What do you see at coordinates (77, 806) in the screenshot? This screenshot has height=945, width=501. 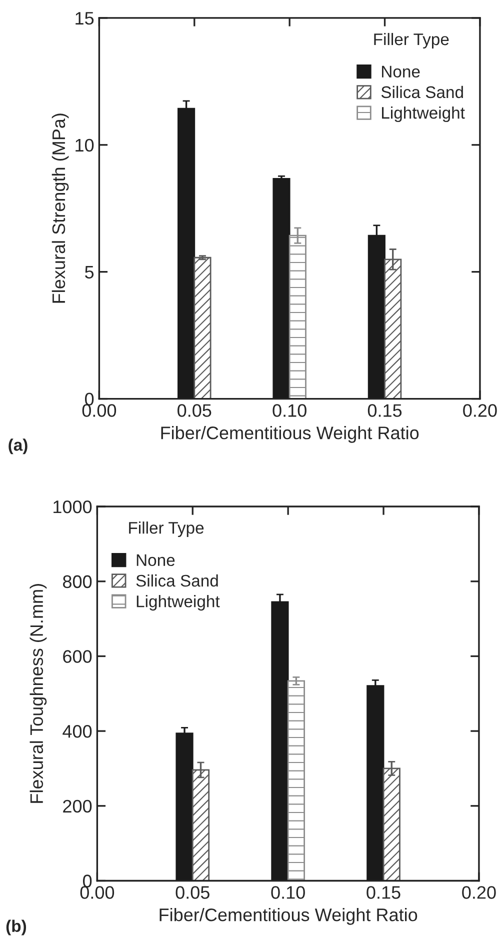 I see `y-tick-label: 200` at bounding box center [77, 806].